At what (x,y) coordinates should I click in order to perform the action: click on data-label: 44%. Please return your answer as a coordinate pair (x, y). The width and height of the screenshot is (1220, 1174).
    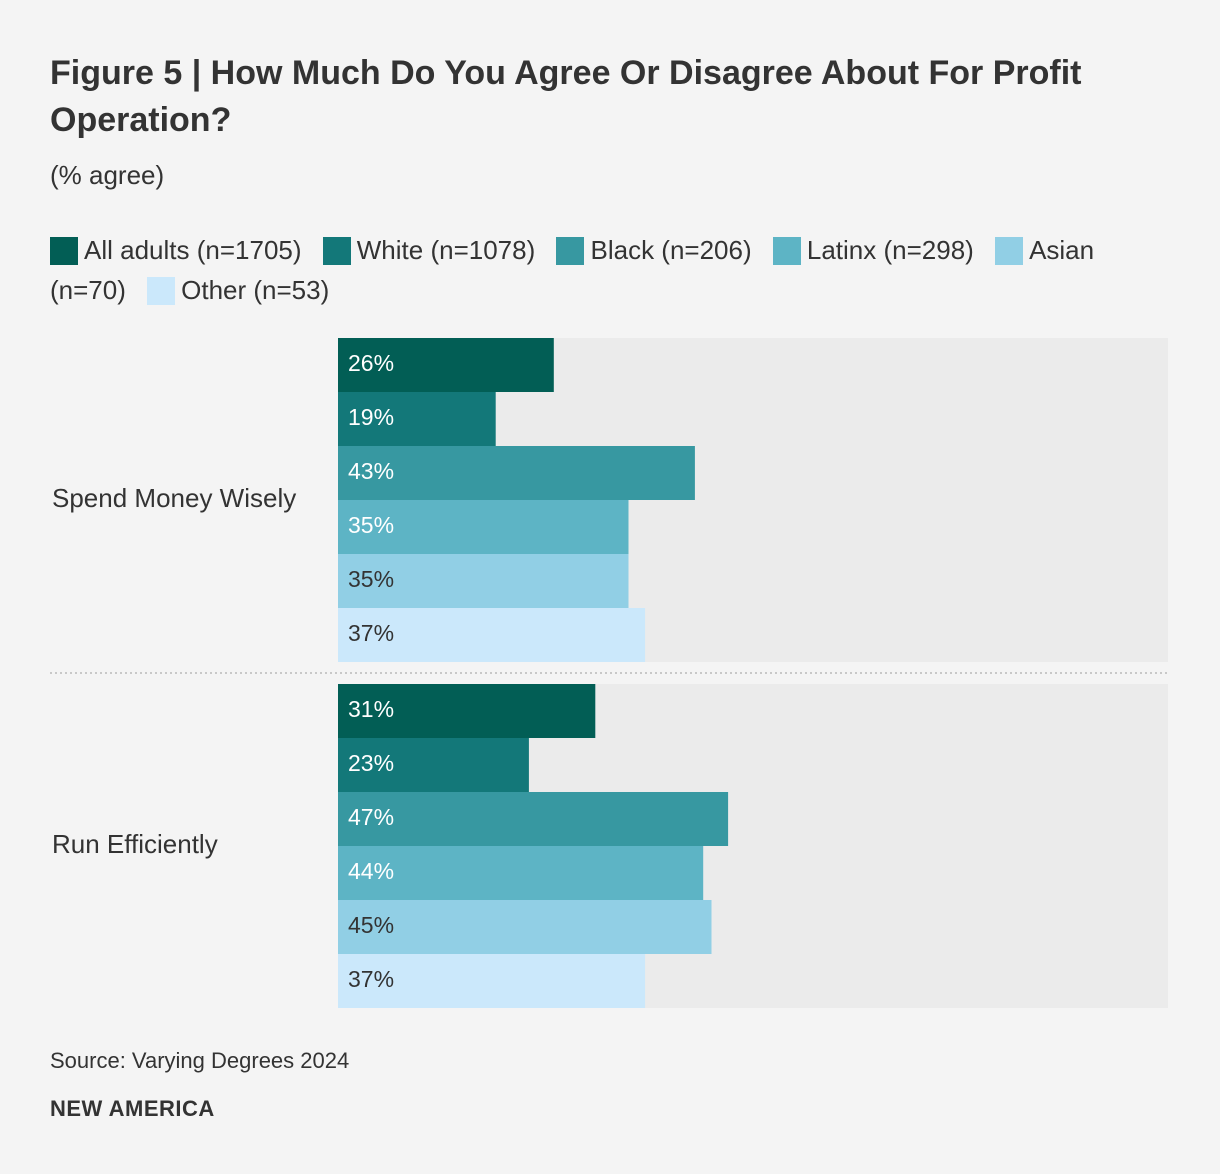
    Looking at the image, I should click on (371, 871).